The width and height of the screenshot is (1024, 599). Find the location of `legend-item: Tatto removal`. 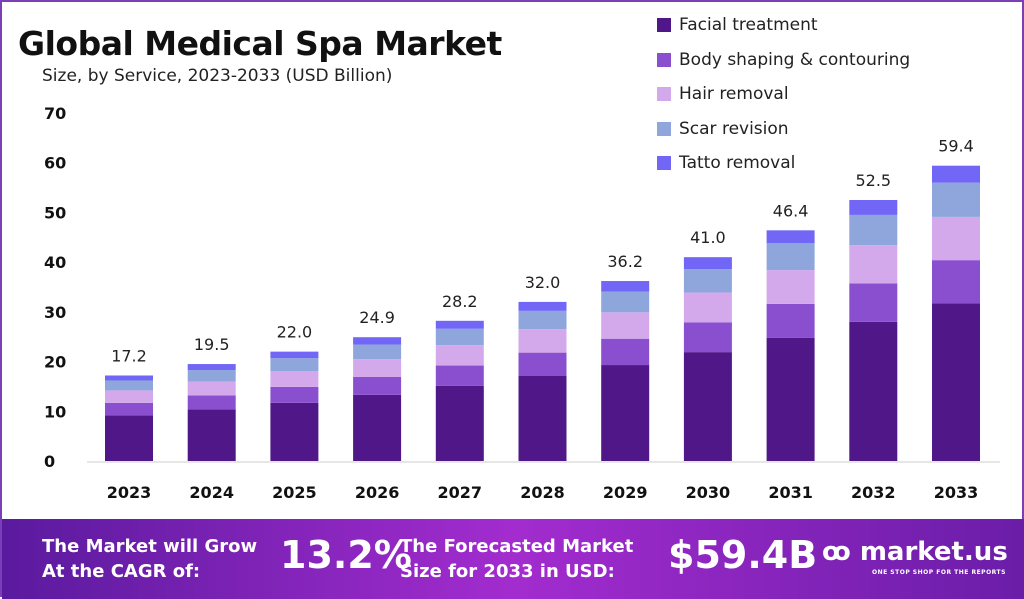

legend-item: Tatto removal is located at coordinates (783, 163).